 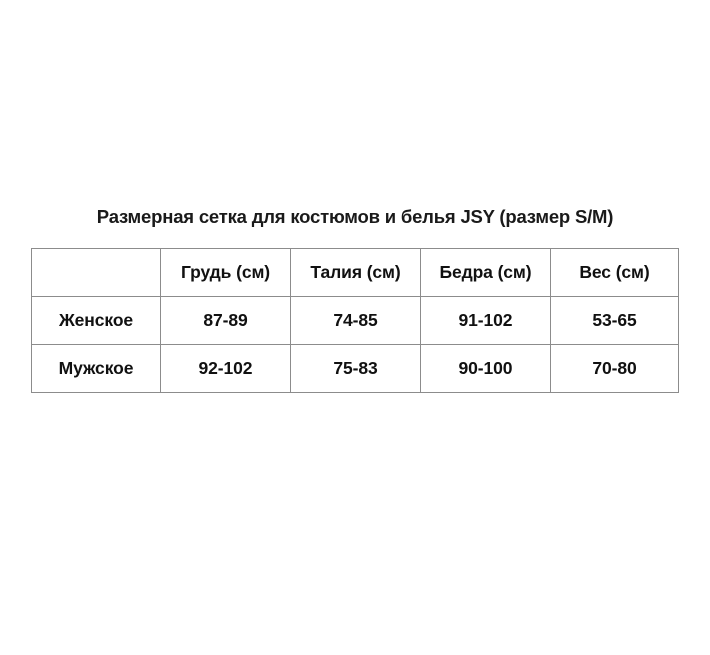 I want to click on cell-male-chest: 92-102, so click(x=225, y=368).